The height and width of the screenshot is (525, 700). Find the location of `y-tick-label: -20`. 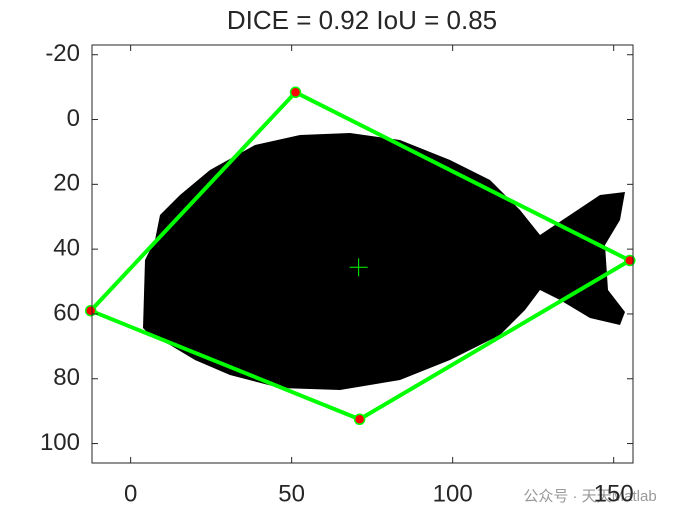

y-tick-label: -20 is located at coordinates (62, 53).